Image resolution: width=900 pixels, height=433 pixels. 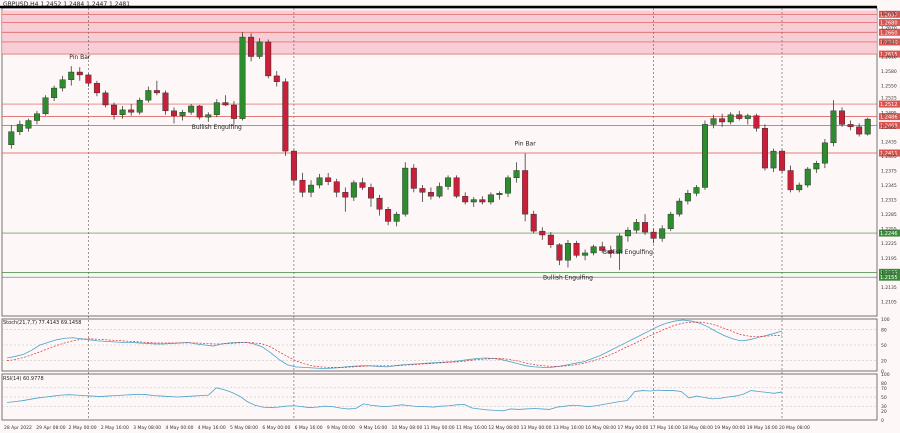 What do you see at coordinates (882, 372) in the screenshot?
I see `stoch-tick-label: 0` at bounding box center [882, 372].